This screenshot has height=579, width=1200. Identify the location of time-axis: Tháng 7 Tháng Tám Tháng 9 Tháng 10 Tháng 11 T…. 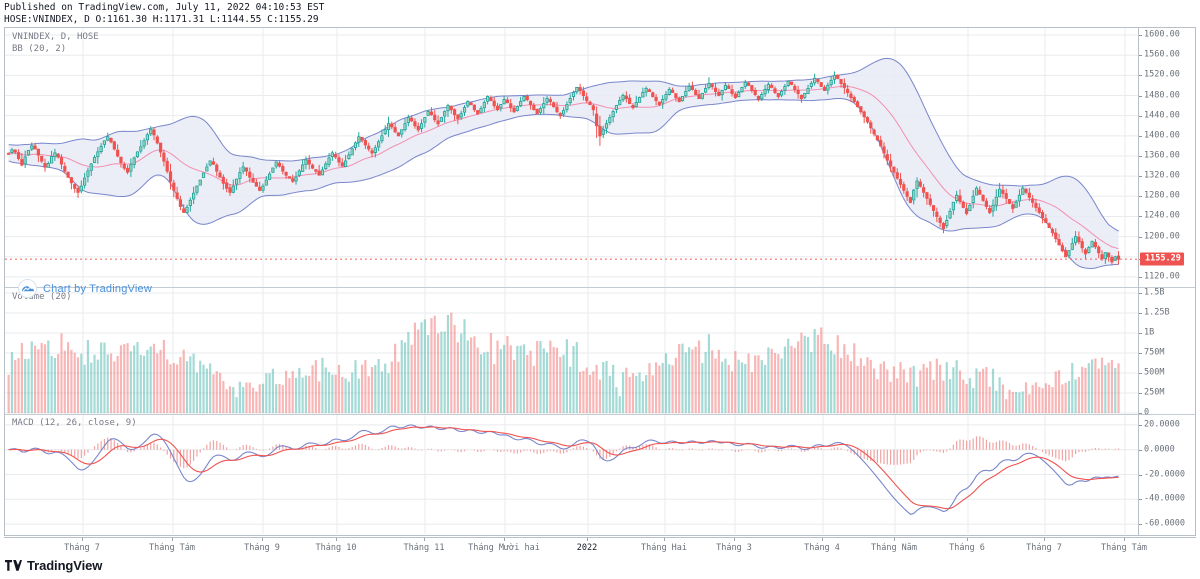
(600, 546).